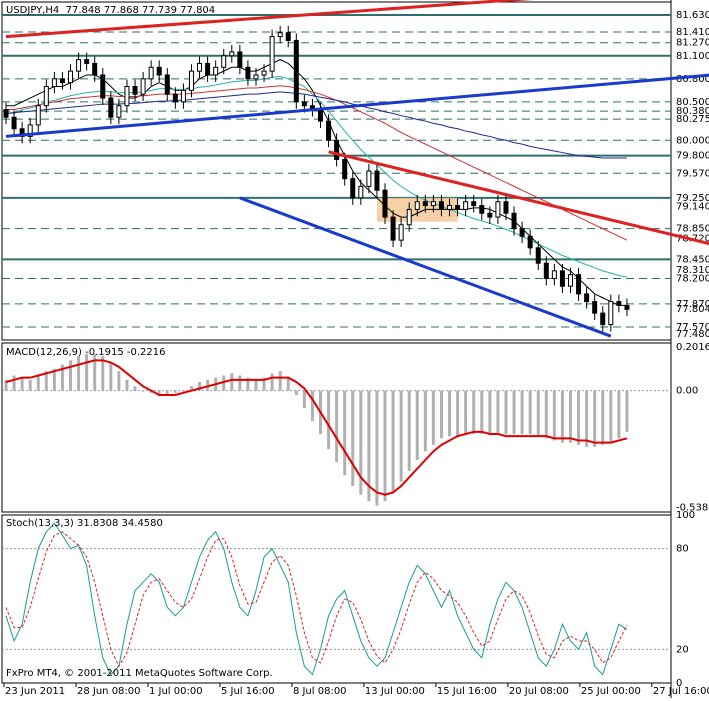 The width and height of the screenshot is (709, 701). I want to click on price-axis-label: 78.450, so click(692, 259).